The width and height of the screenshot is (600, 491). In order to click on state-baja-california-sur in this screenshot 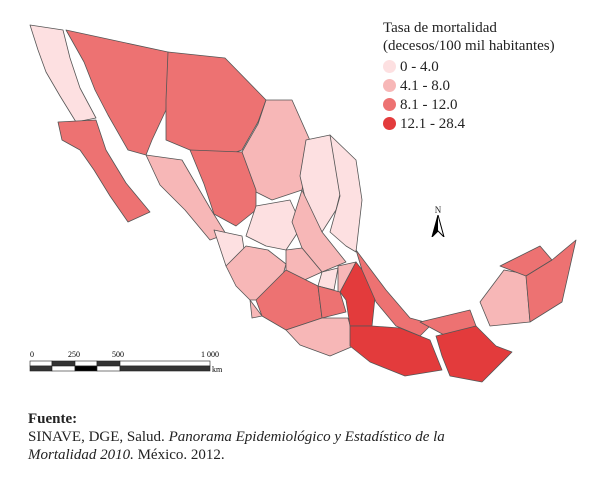, I will do `click(104, 171)`.